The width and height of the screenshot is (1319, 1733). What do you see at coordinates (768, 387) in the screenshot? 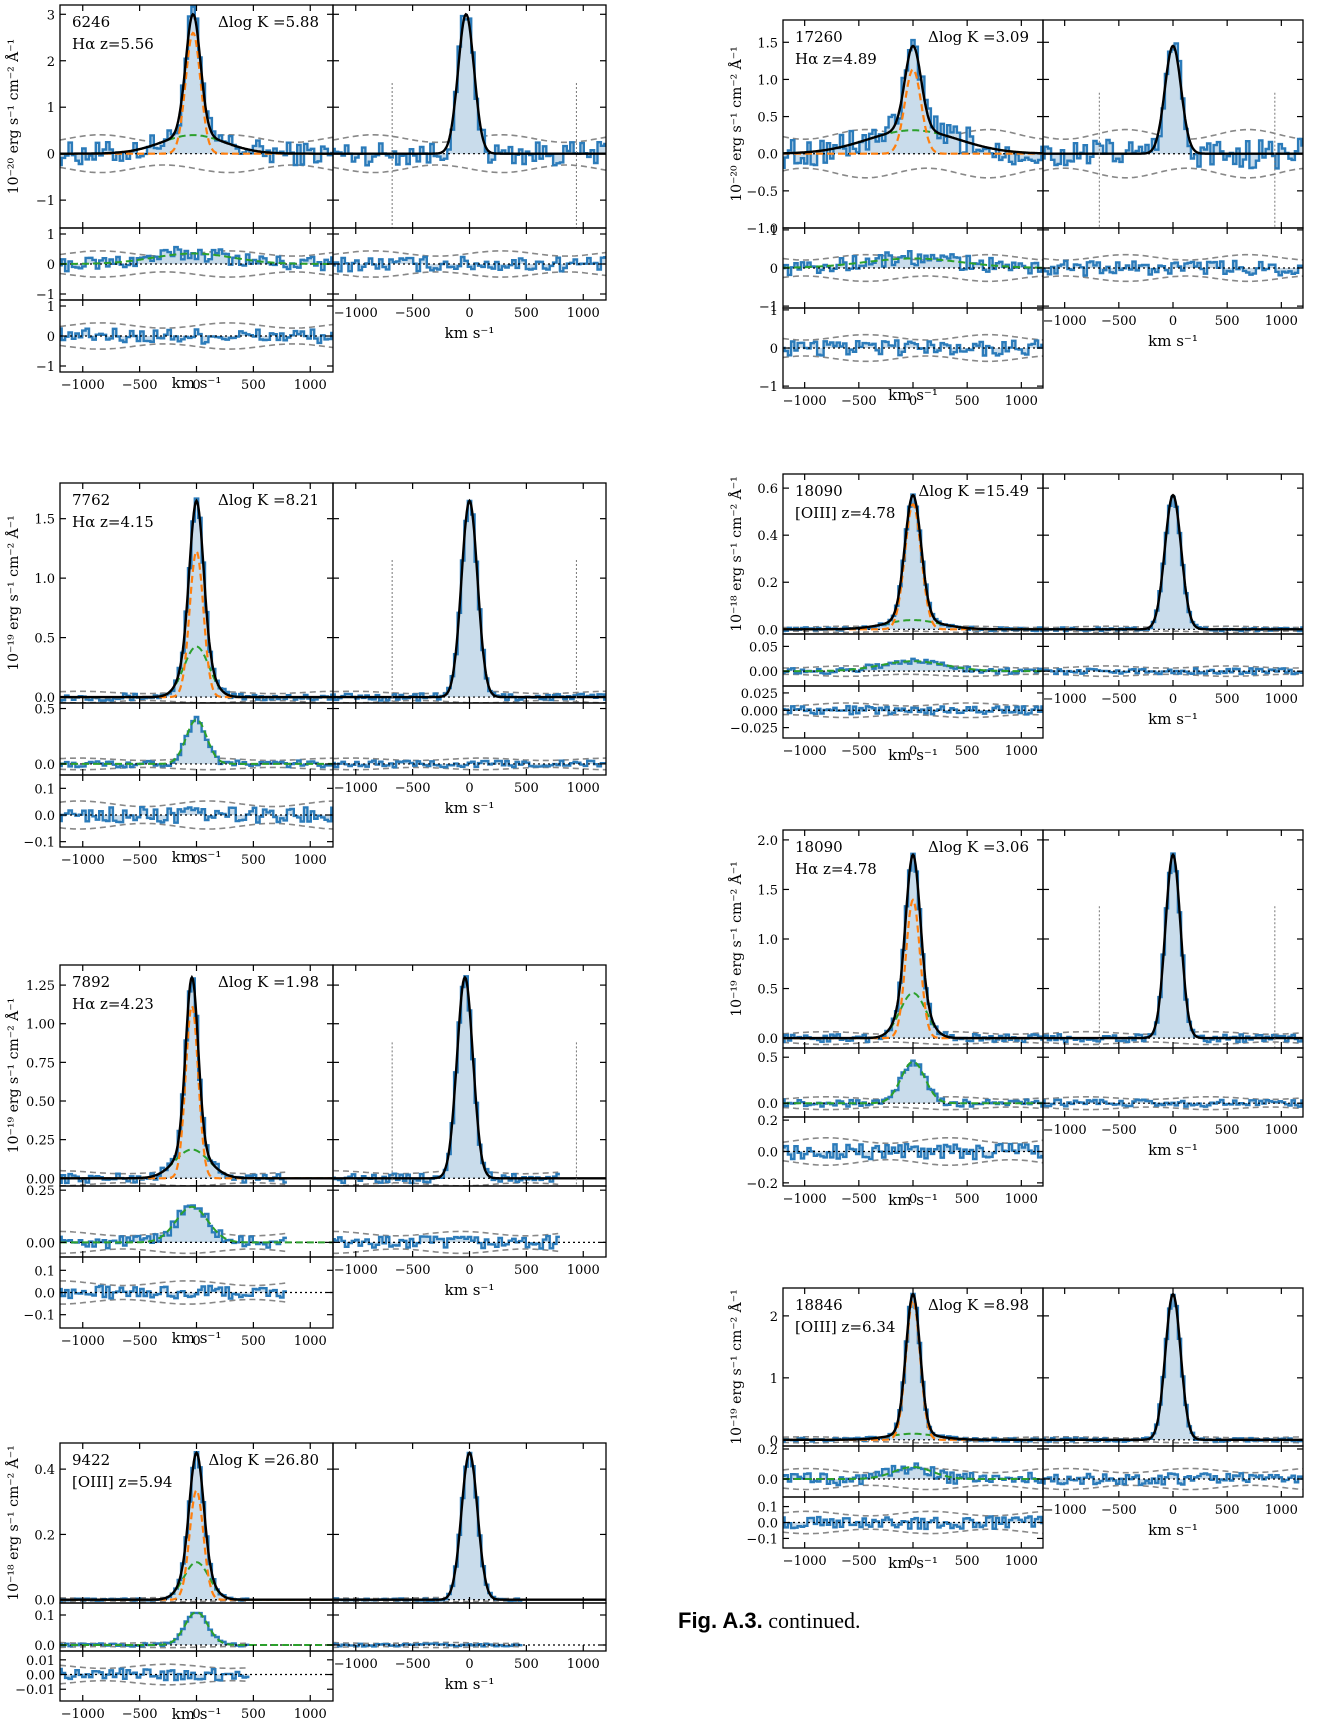
I see `y-tick-label: −1` at bounding box center [768, 387].